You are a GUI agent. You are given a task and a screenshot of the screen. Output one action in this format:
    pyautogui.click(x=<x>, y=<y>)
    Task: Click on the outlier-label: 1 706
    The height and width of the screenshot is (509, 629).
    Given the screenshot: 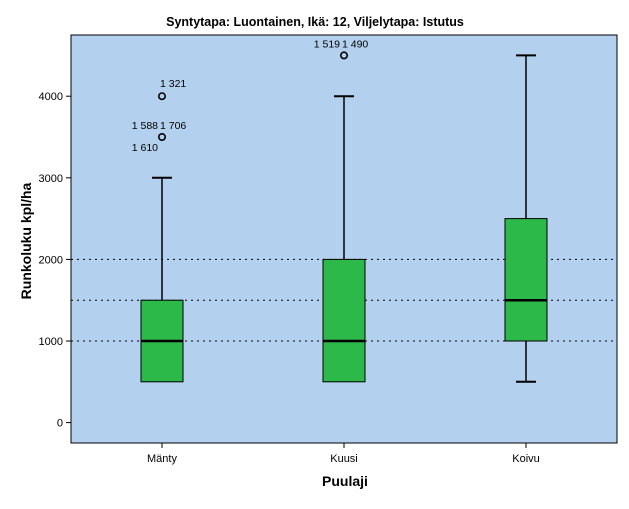 What is the action you would take?
    pyautogui.click(x=173, y=126)
    